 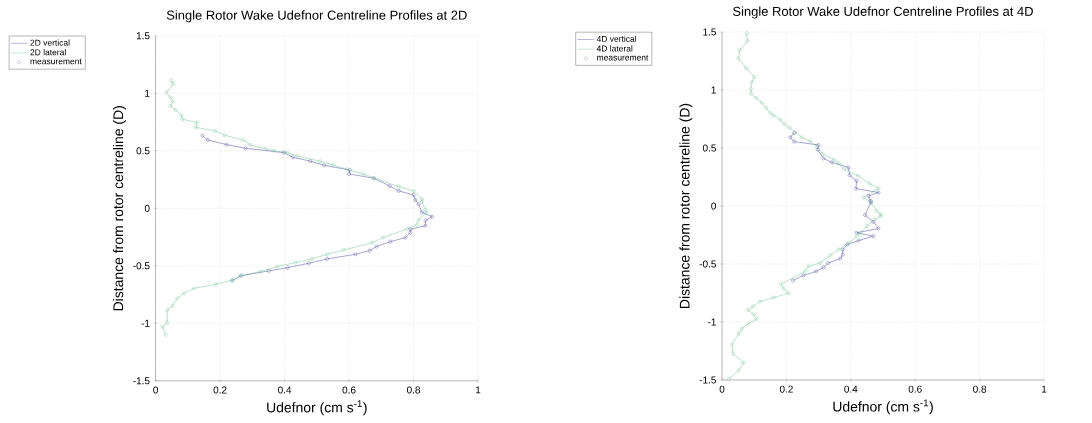 What do you see at coordinates (711, 322) in the screenshot?
I see `y-tick-label: -1` at bounding box center [711, 322].